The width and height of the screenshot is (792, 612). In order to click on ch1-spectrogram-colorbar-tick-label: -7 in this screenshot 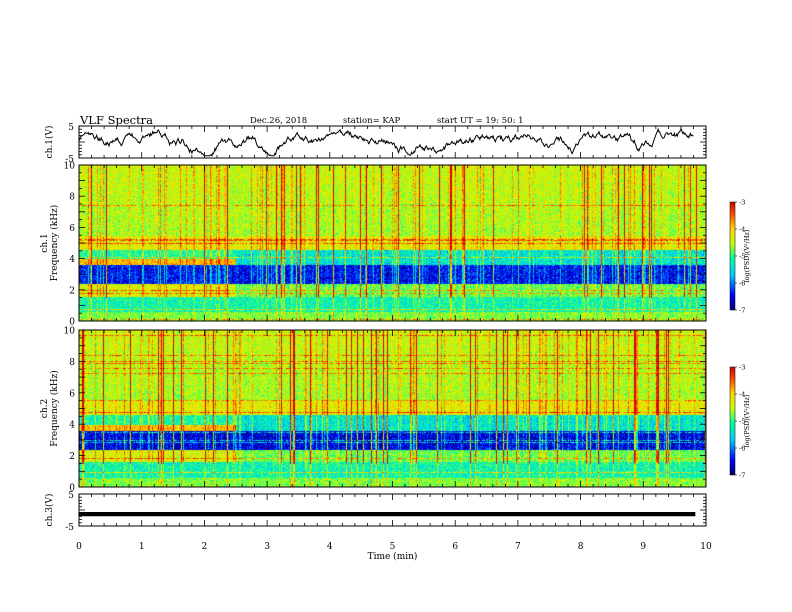, I will do `click(742, 311)`.